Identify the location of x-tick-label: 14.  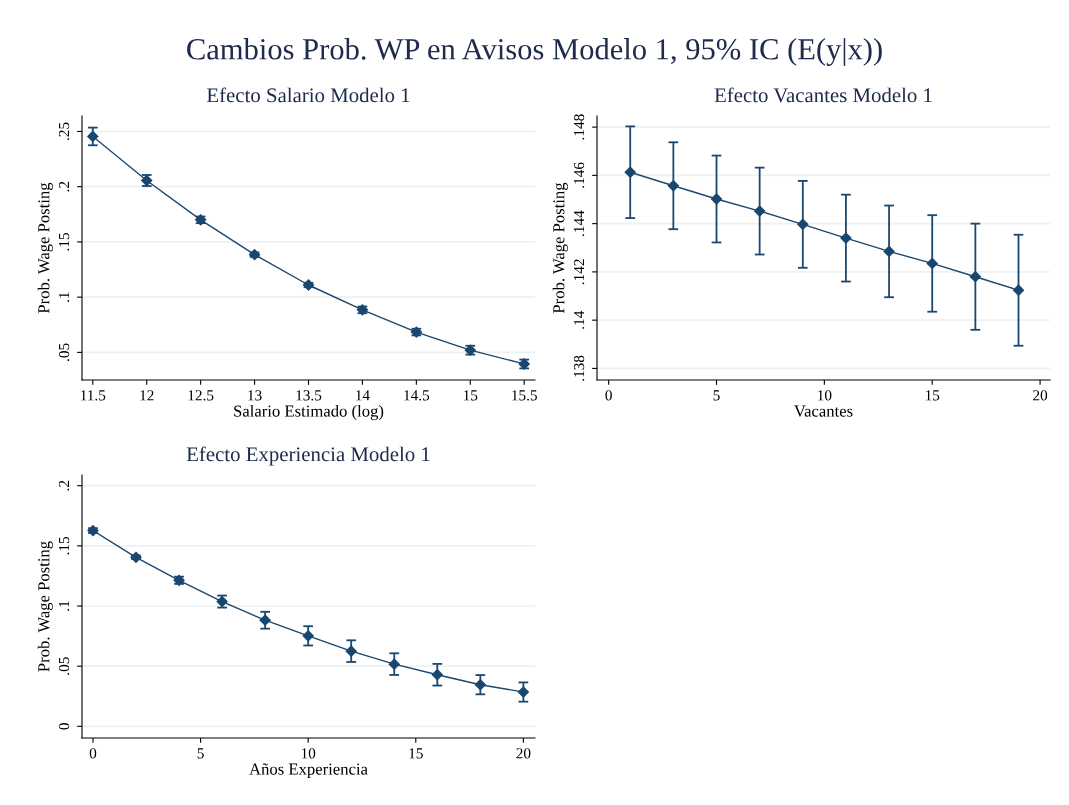
(363, 395).